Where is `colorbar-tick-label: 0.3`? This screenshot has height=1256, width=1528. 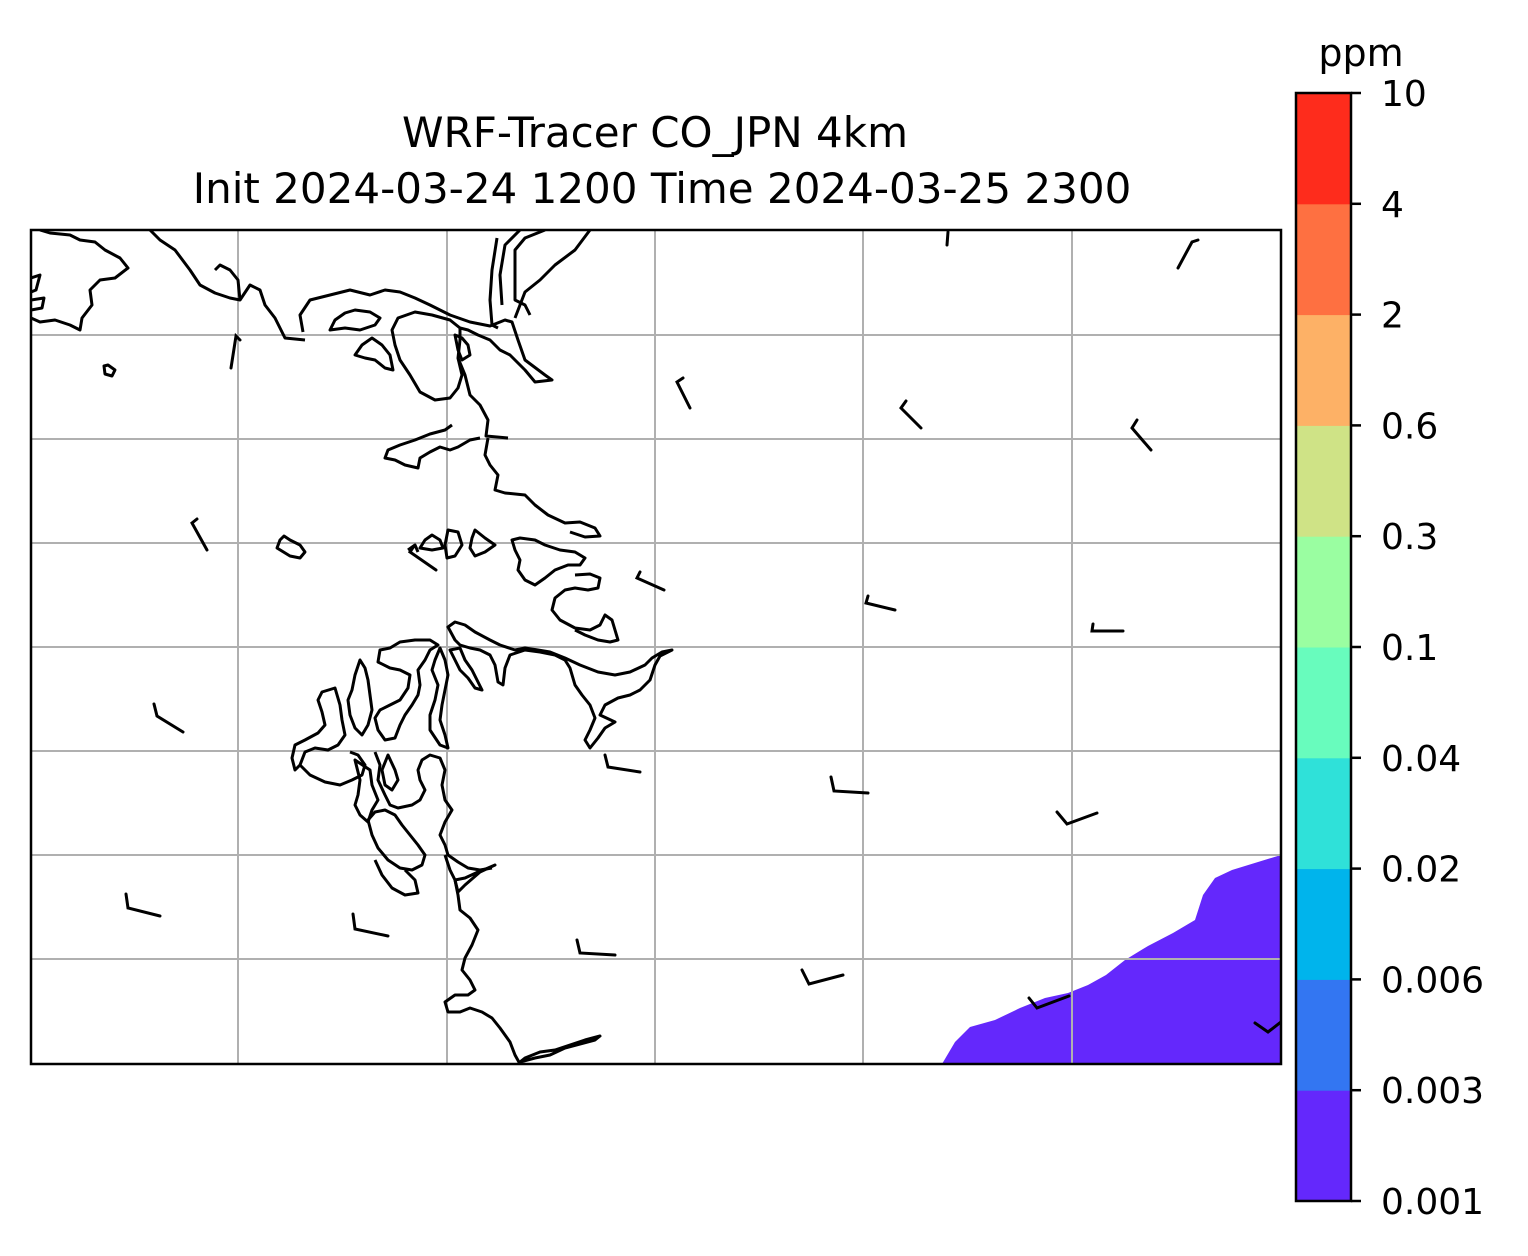 colorbar-tick-label: 0.3 is located at coordinates (1409, 537).